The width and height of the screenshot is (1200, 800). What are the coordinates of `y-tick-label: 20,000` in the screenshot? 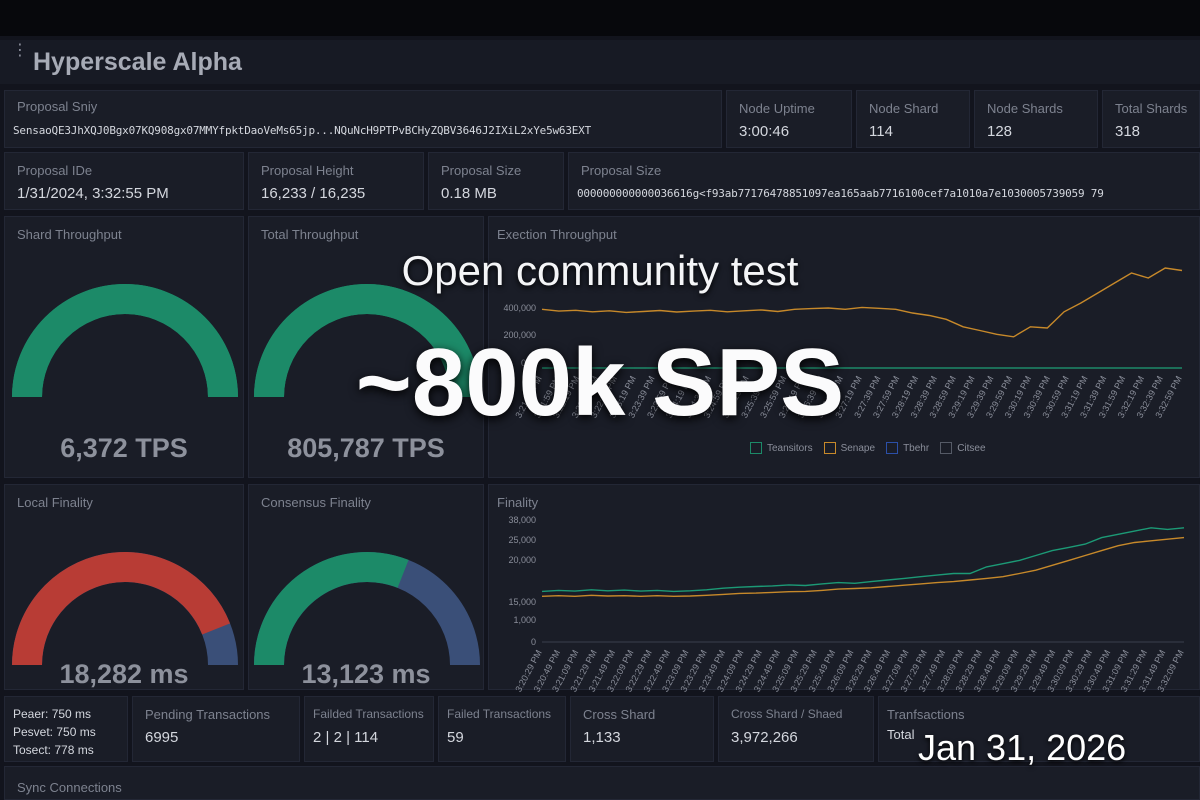 It's located at (522, 560).